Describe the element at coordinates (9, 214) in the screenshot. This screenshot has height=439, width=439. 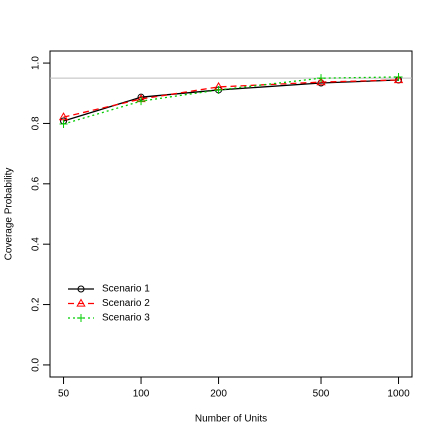
I see `y-axis-title: Coverage Probability` at that location.